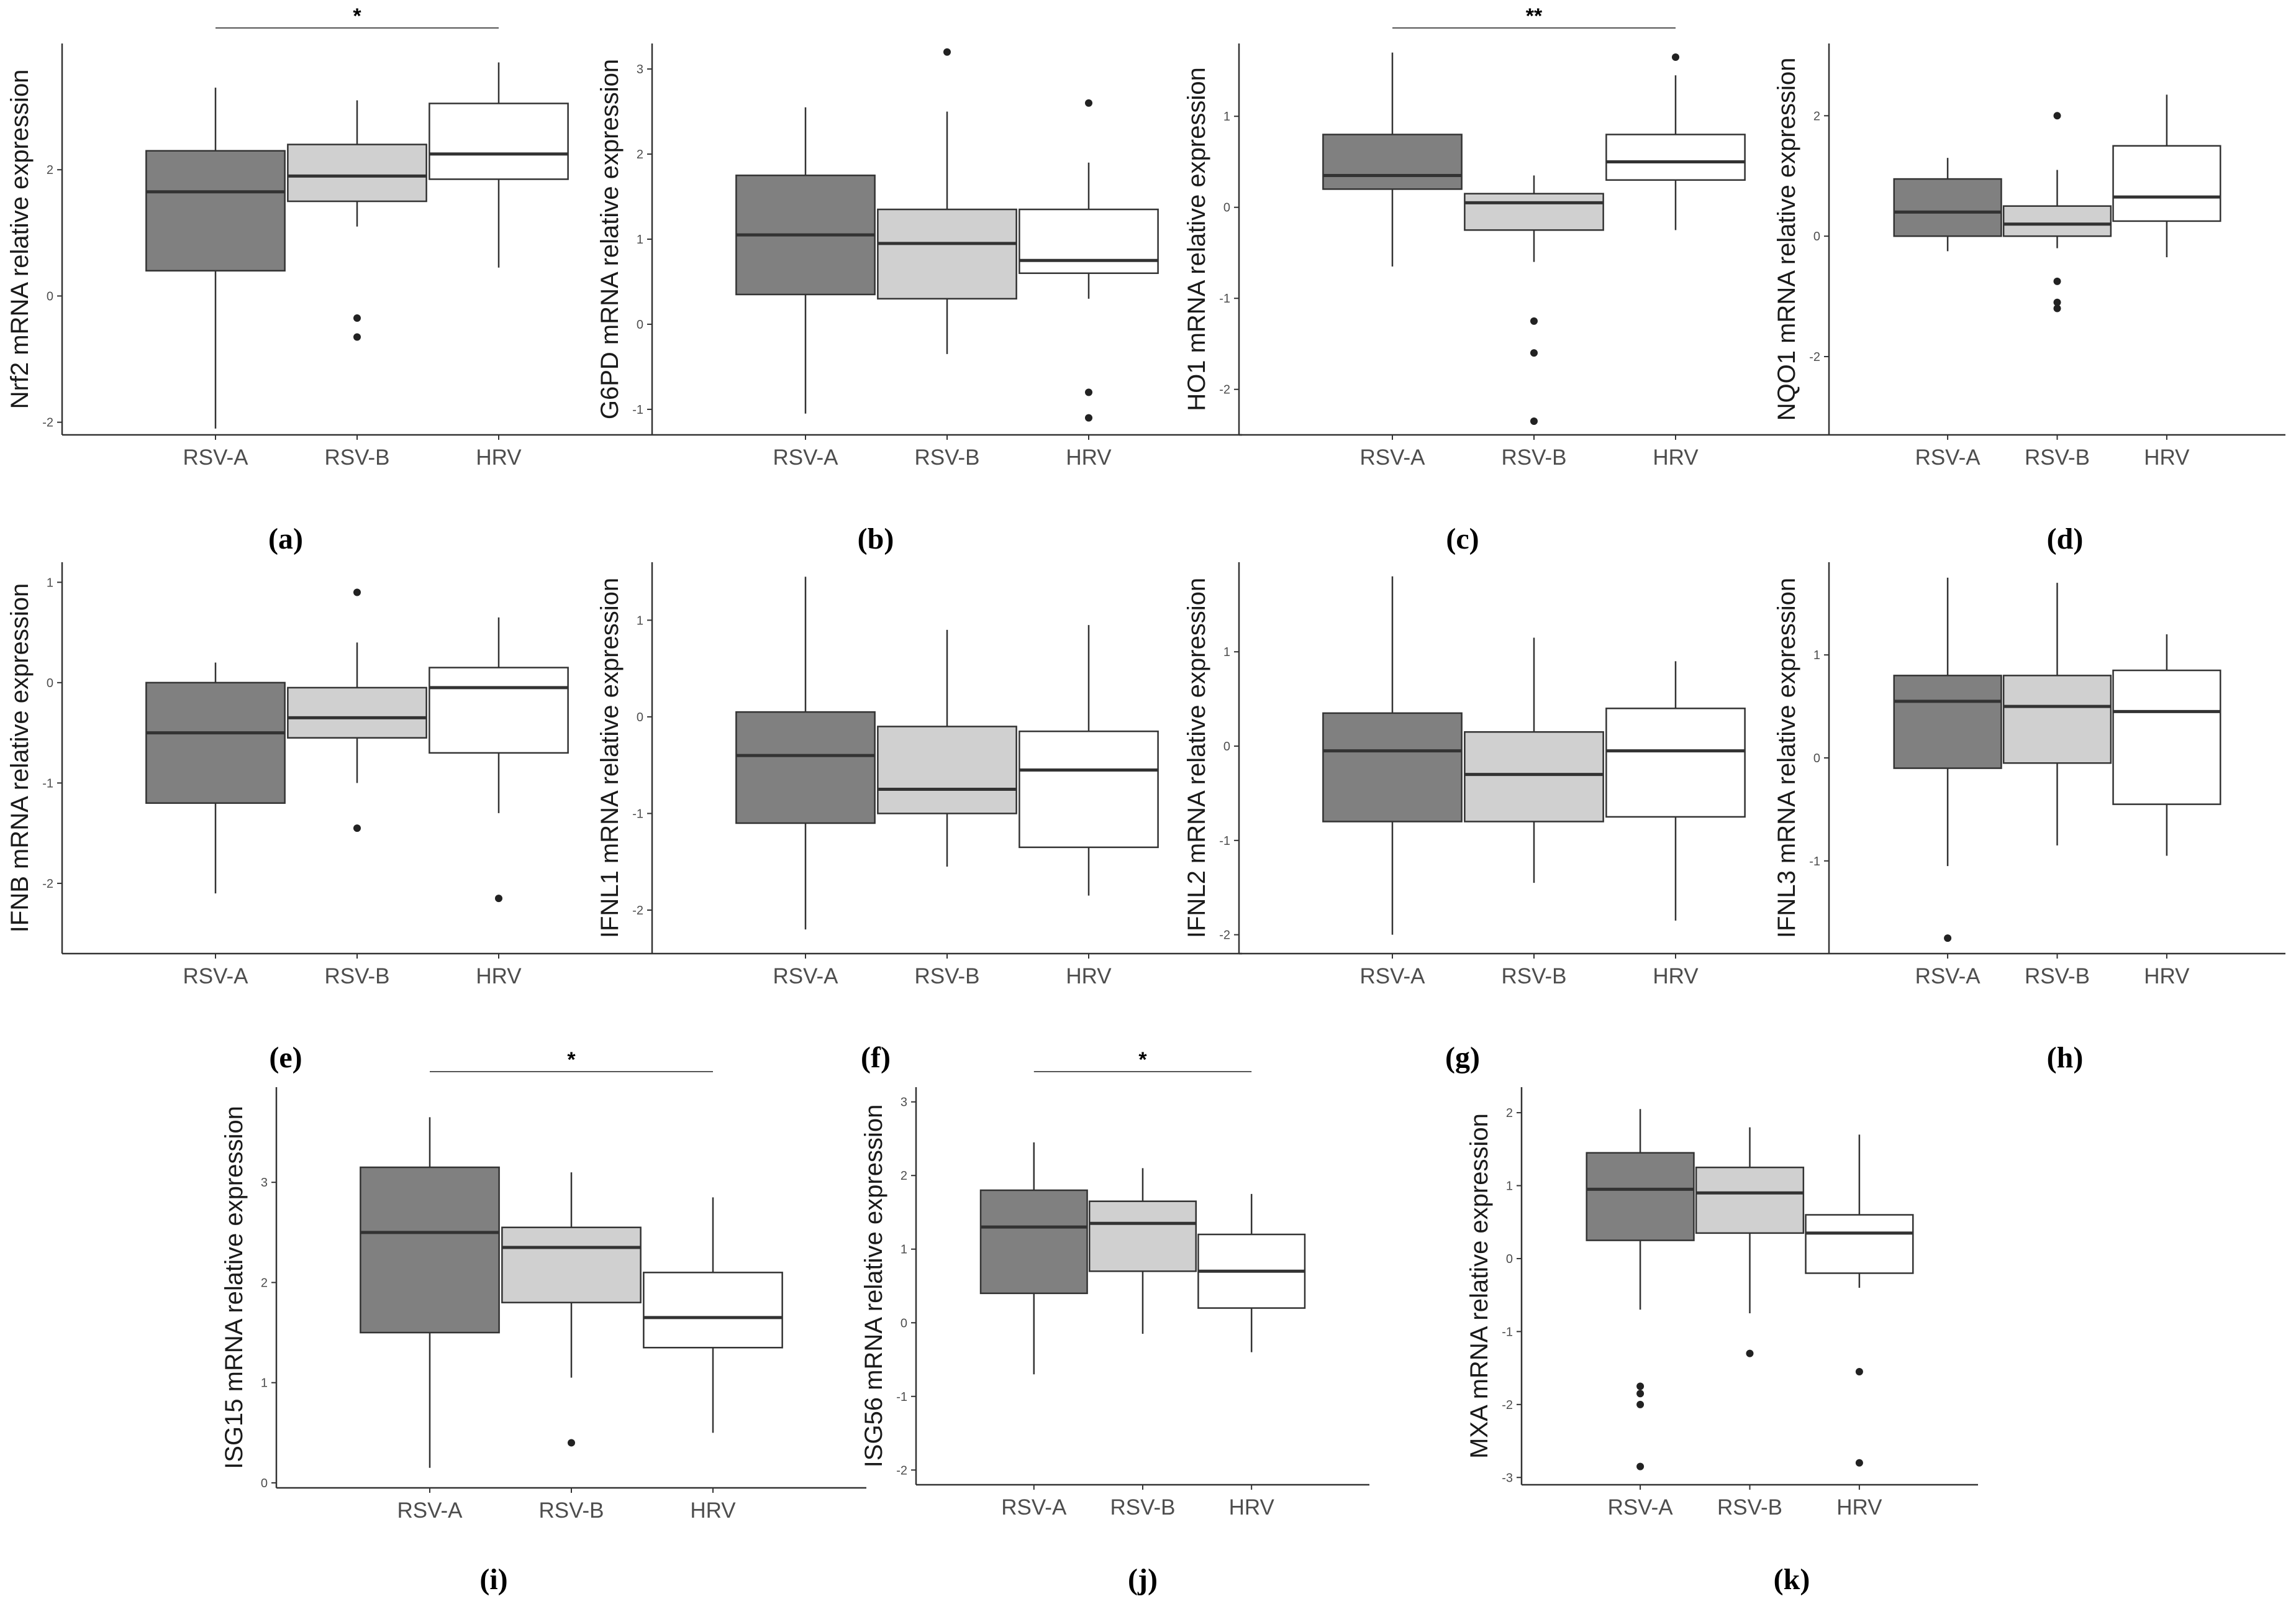 The height and width of the screenshot is (1609, 2296). What do you see at coordinates (873, 1286) in the screenshot?
I see `y-axis-label: ISG56 mRNA relative expression` at bounding box center [873, 1286].